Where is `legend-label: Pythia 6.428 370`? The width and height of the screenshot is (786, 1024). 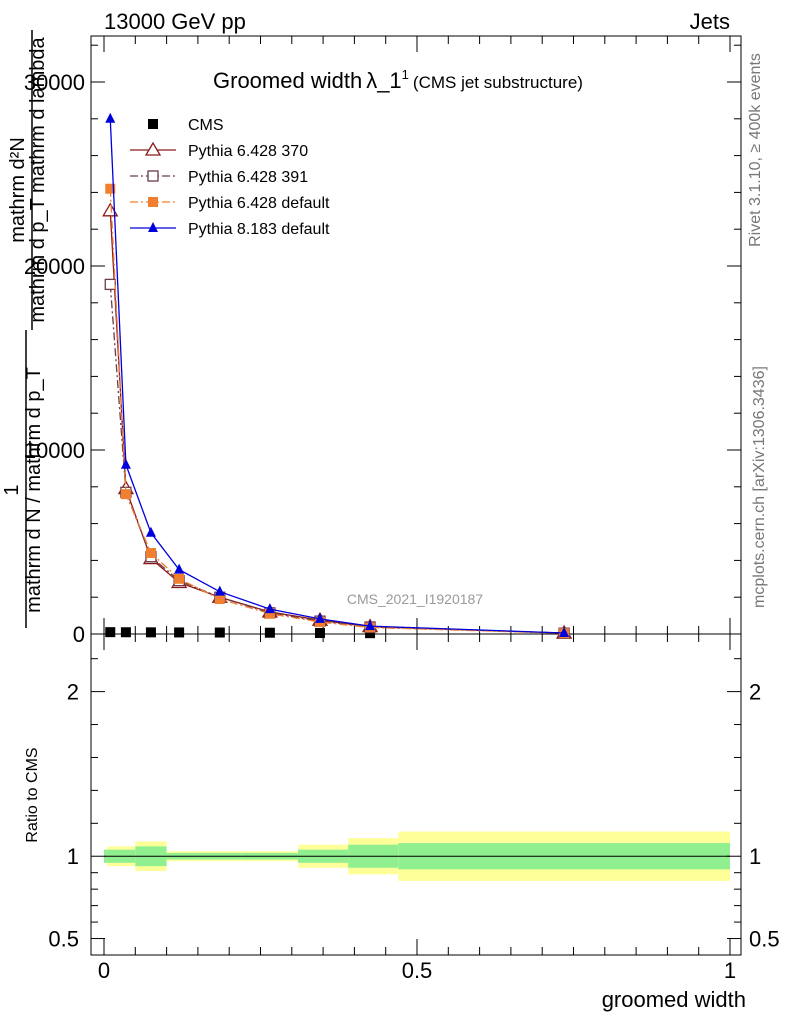
legend-label: Pythia 6.428 370 is located at coordinates (248, 151).